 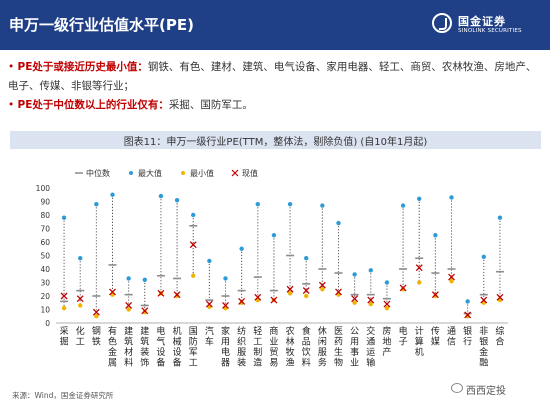 What do you see at coordinates (210, 105) in the screenshot?
I see `bullet-2-text: 采掘、国防军工。` at bounding box center [210, 105].